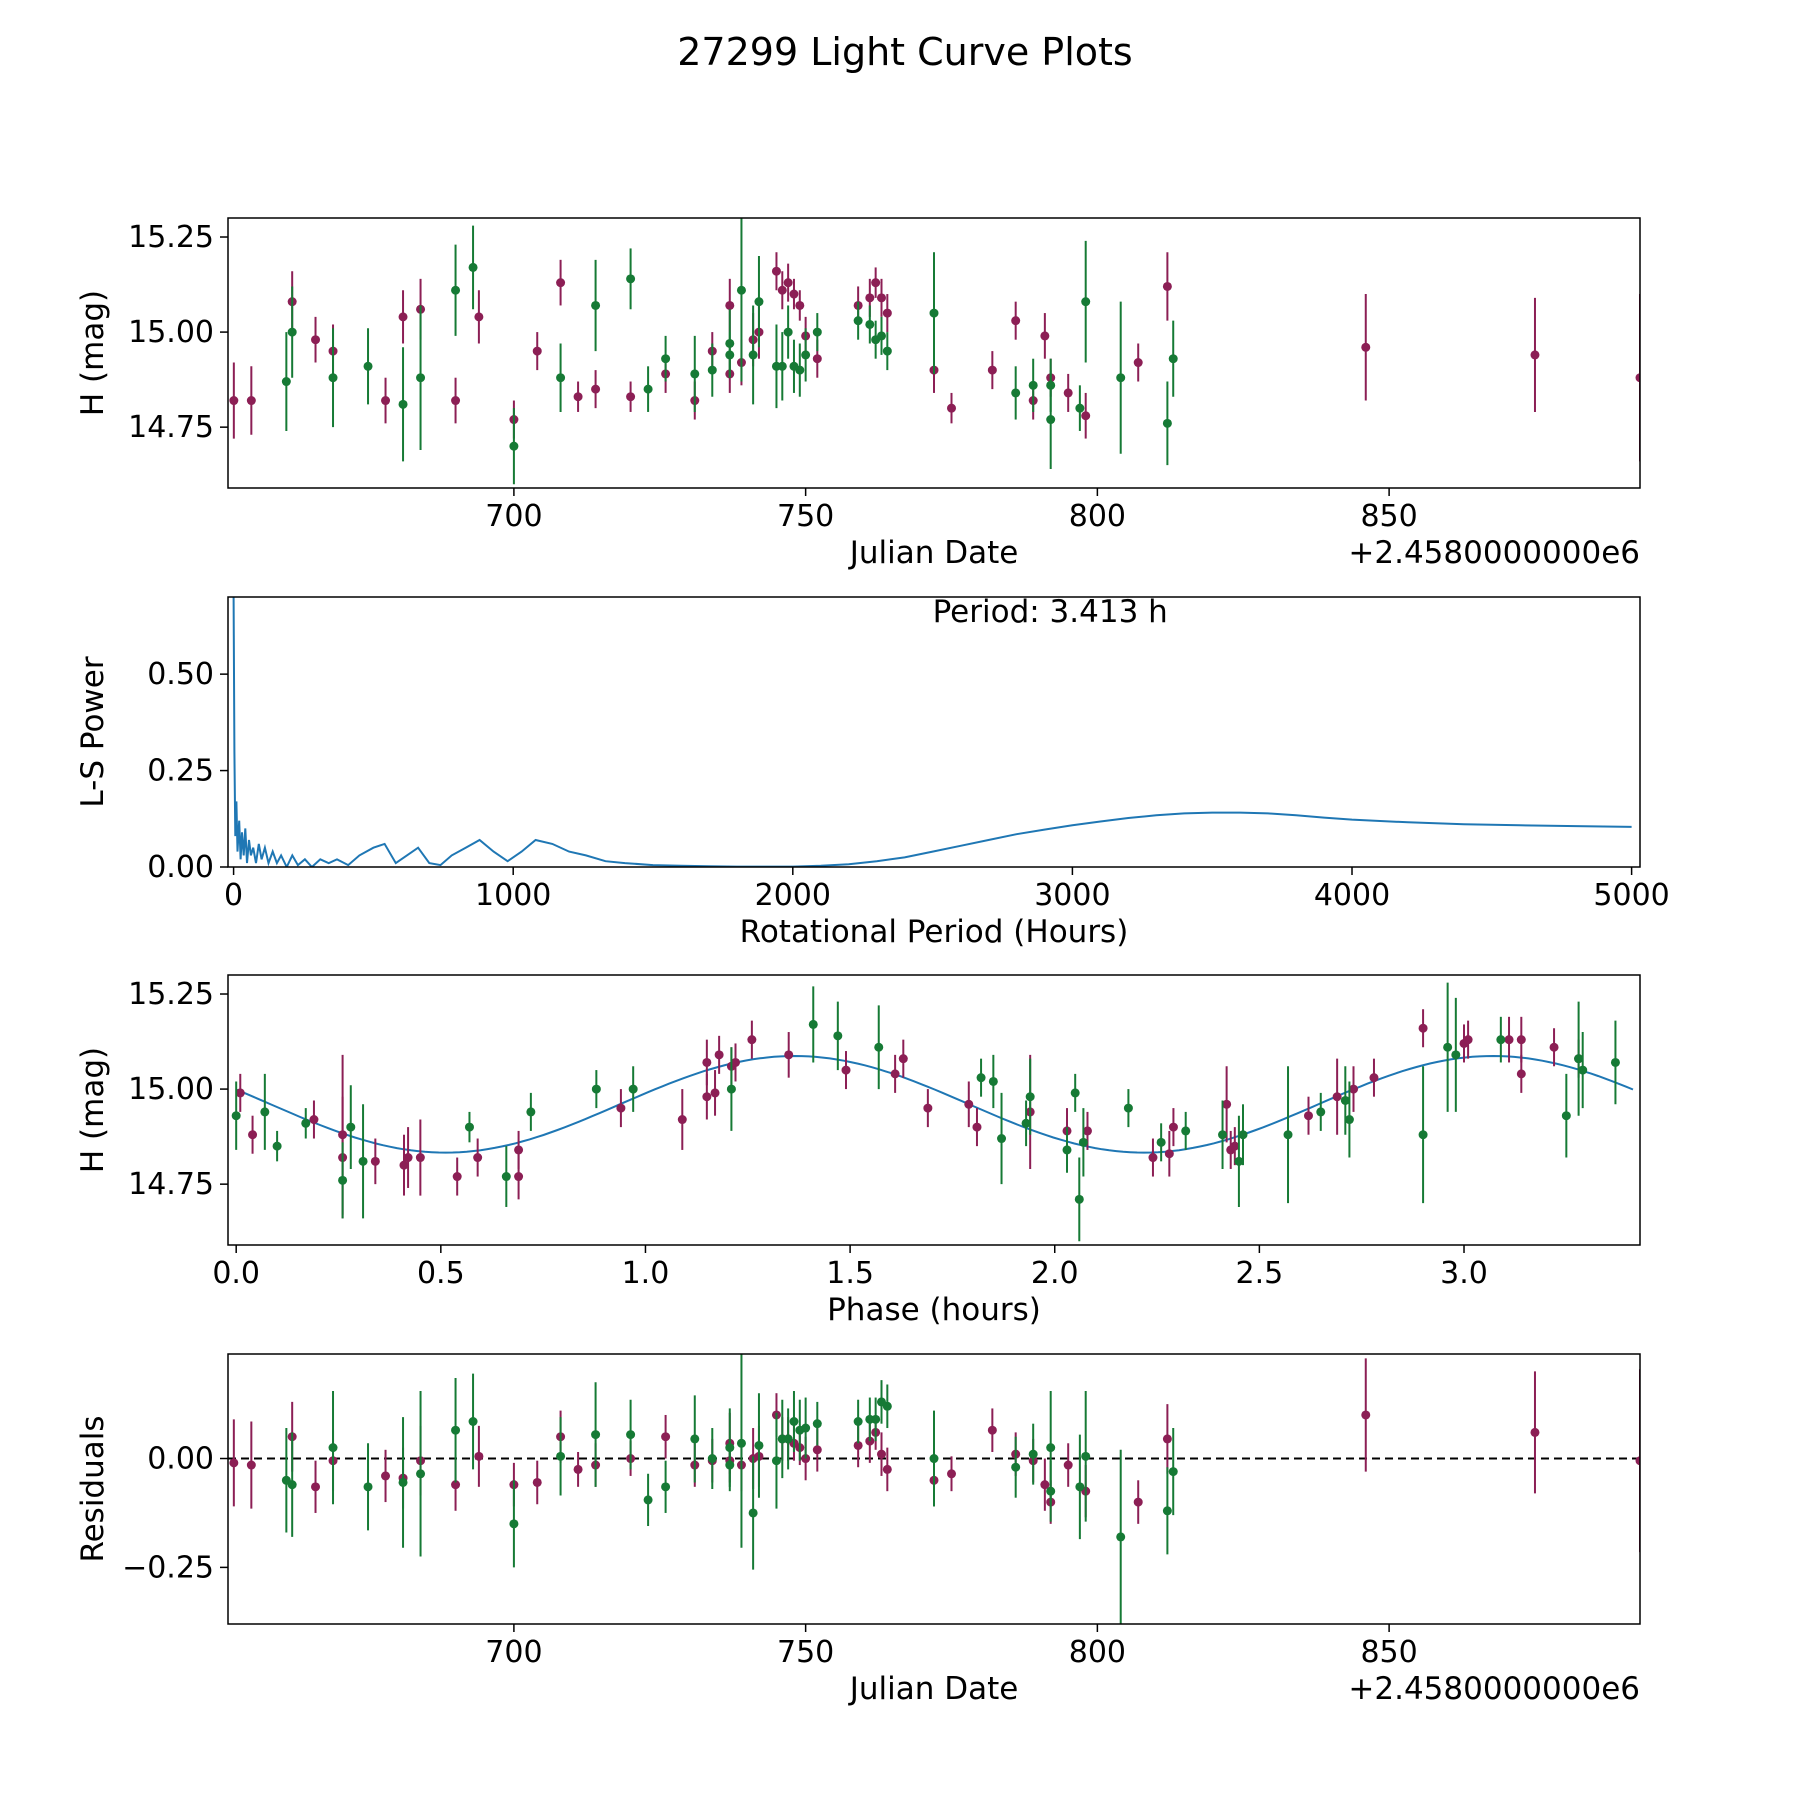 The width and height of the screenshot is (1800, 1800). What do you see at coordinates (850, 1273) in the screenshot?
I see `x-tick-label: 1.5` at bounding box center [850, 1273].